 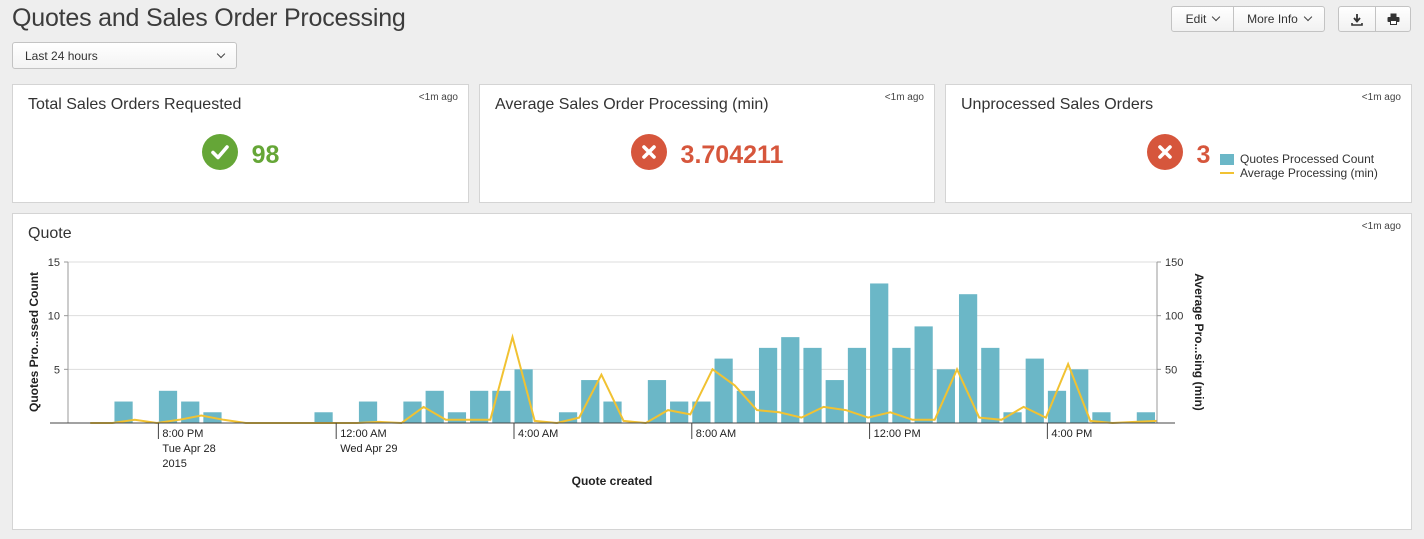 What do you see at coordinates (240, 143) in the screenshot?
I see `panel-total-sales-orders: Total Sales Orders Requested <1m ago 98` at bounding box center [240, 143].